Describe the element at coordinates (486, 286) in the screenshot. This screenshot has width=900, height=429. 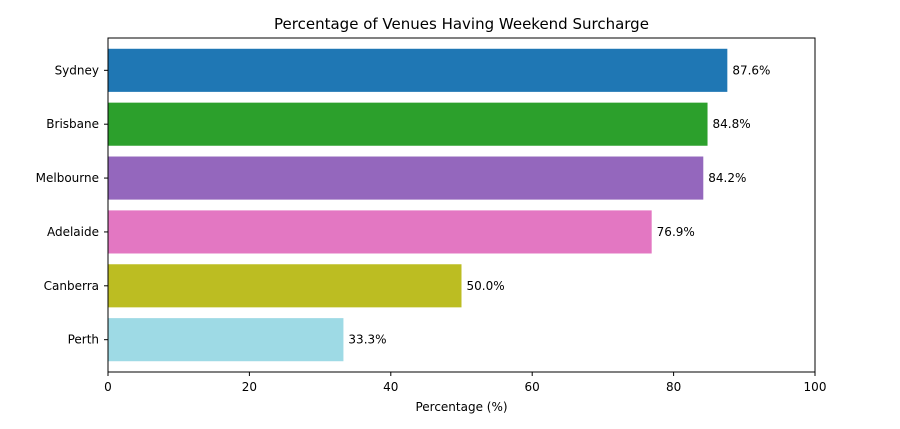
I see `data-label-canberra: 50.0%` at that location.